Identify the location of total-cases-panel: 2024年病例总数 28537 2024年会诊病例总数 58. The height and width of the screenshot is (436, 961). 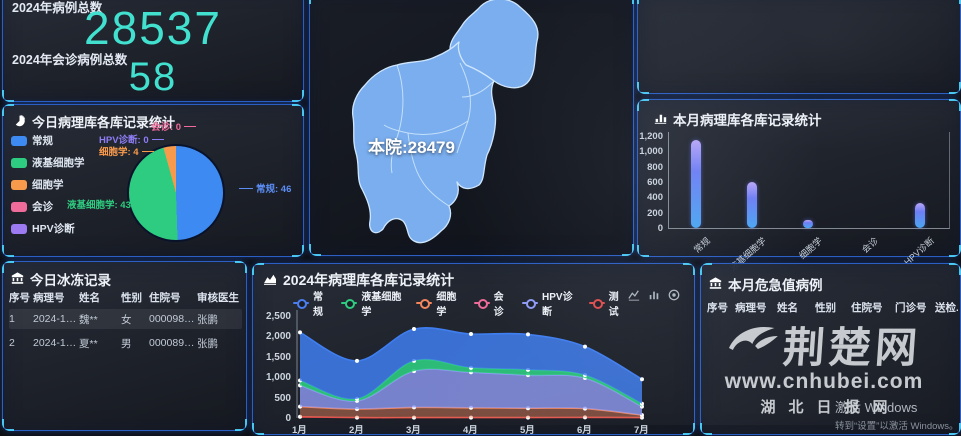
(153, 51).